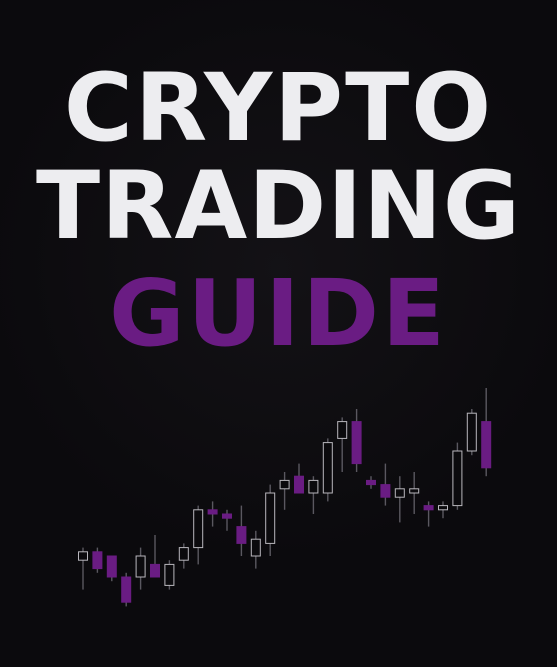  I want to click on title-crypto: CRYPTO, so click(278, 108).